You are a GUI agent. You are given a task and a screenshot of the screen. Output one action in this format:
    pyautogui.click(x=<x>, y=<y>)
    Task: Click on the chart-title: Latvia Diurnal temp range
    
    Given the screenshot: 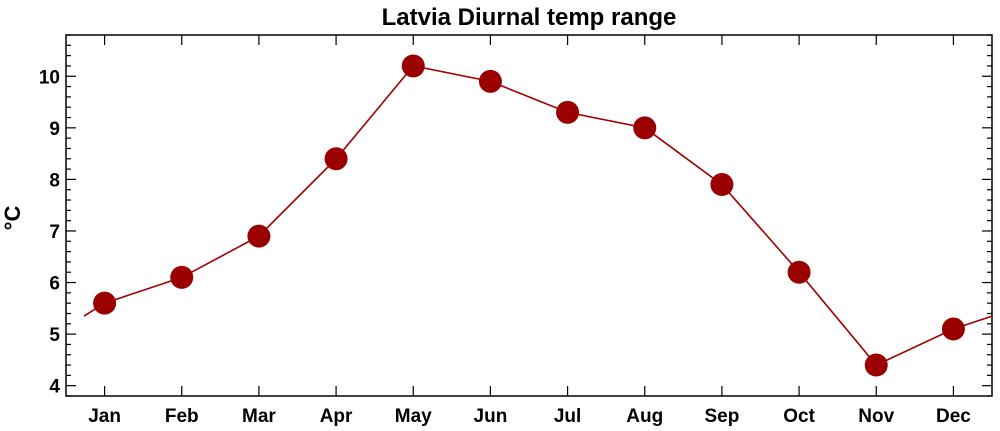 What is the action you would take?
    pyautogui.click(x=529, y=17)
    